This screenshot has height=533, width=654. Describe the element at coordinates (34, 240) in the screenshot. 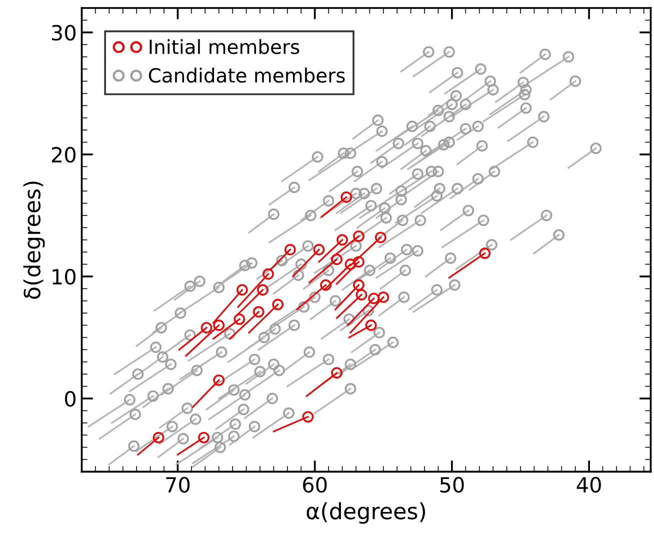

I see `y-axis-title: δ(degrees)` at that location.